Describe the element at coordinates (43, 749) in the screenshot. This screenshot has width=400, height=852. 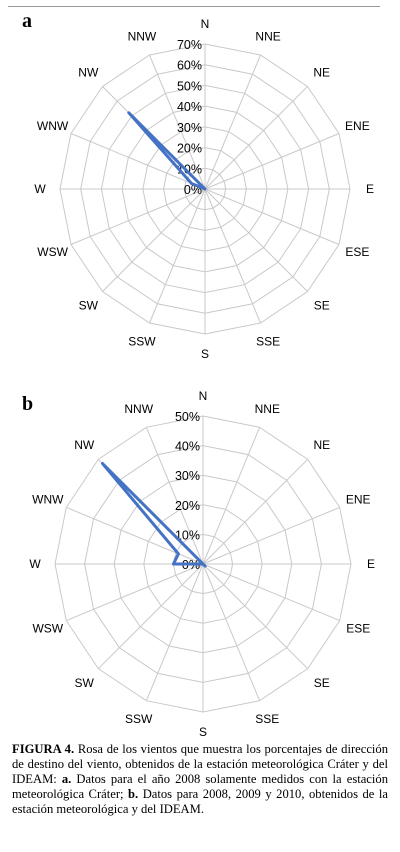
I see `caption-figure-label: FIGURA 4.` at that location.